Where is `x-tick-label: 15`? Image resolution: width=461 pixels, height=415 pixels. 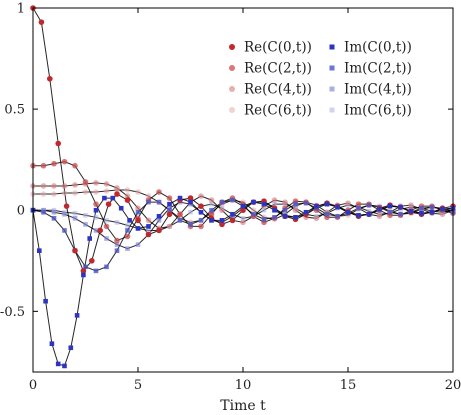 x-tick-label: 15 is located at coordinates (348, 385).